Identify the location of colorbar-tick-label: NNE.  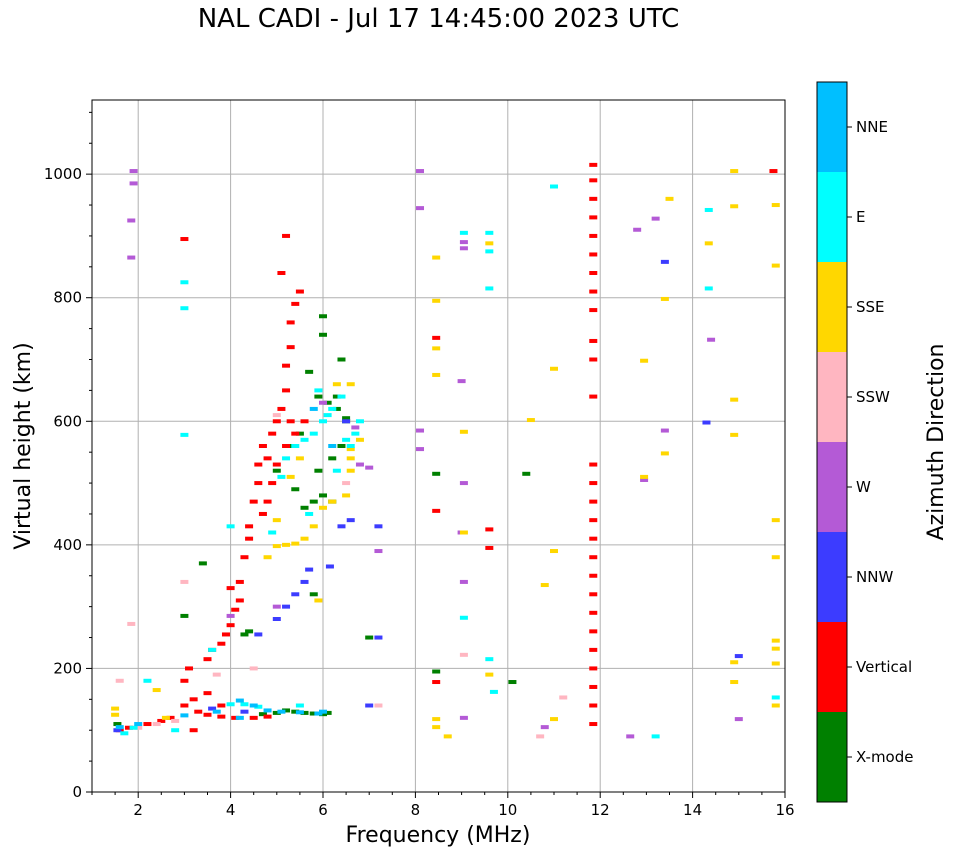
(872, 127).